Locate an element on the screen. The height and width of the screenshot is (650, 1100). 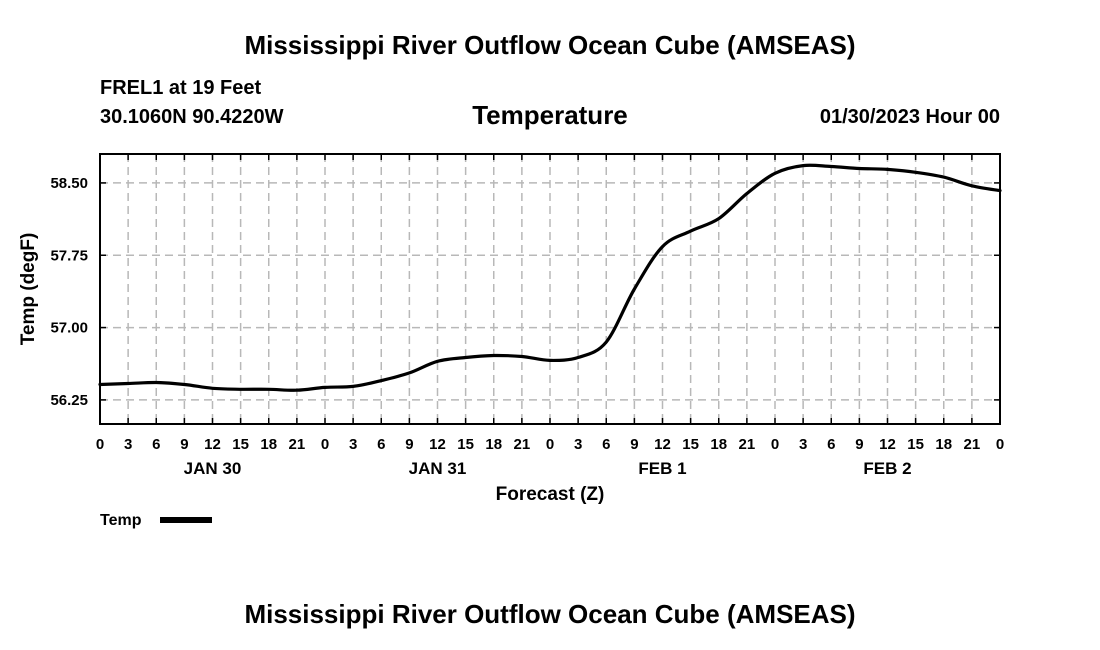
station-name: FREL1 at 19 Feet is located at coordinates (181, 88).